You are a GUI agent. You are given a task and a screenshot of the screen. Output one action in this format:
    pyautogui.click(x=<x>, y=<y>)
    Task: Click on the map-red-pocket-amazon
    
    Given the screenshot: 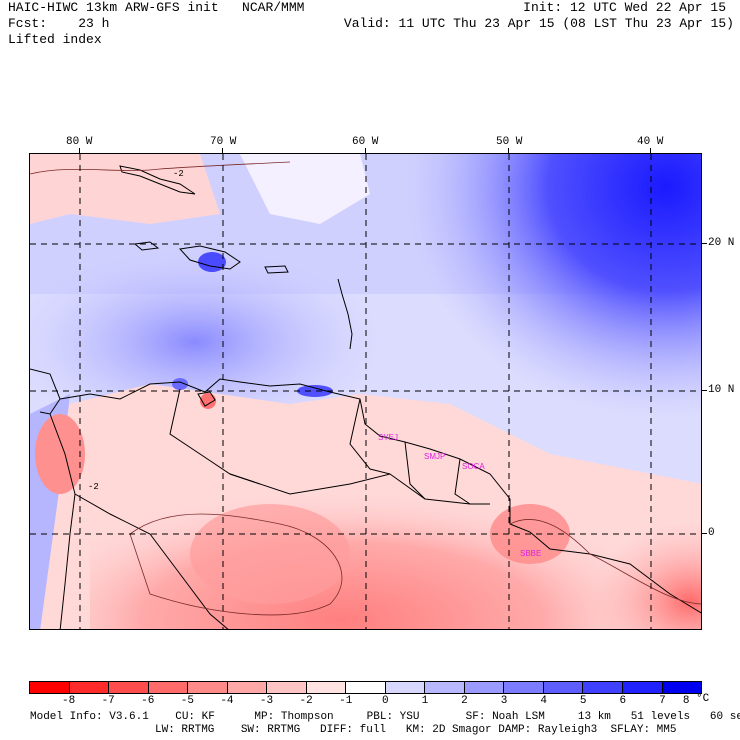 What is the action you would take?
    pyautogui.click(x=270, y=554)
    